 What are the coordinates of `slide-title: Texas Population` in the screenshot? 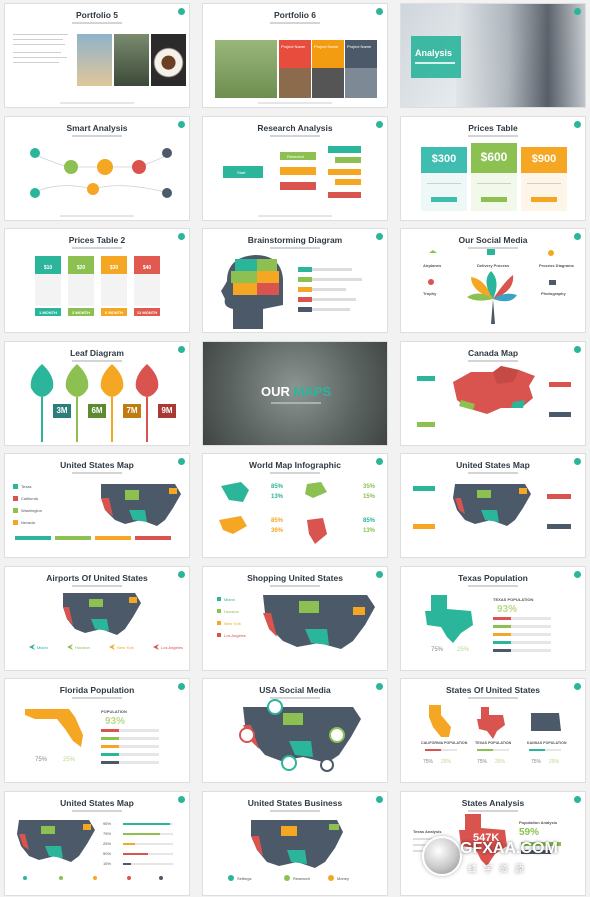 It's located at (493, 577).